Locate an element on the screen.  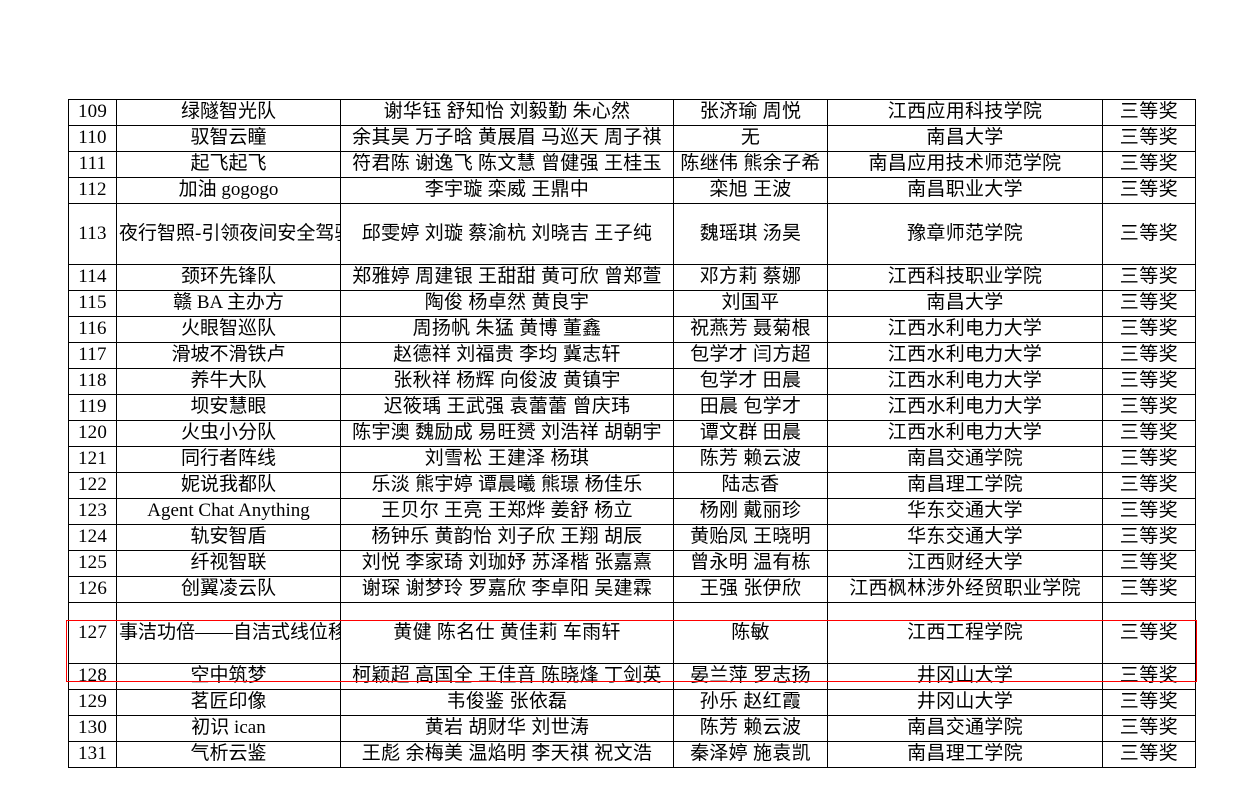
table-row: 124 轨安智盾 杨钟乐 黄韵怡 刘子欣 王翔 胡辰 黄贻凤 王晓明 华东交通大学 三等奖 is located at coordinates (632, 537).